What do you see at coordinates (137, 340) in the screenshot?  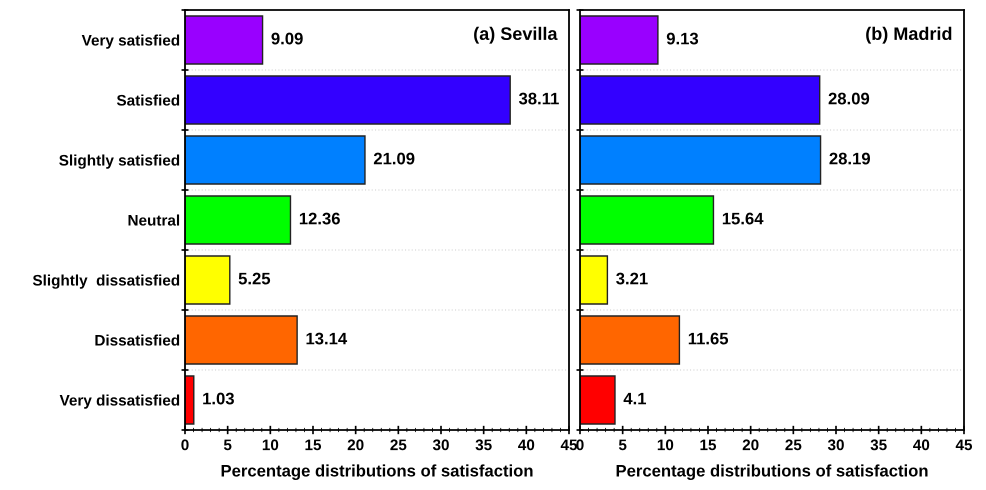 I see `y-tick-label: Dissatisfied` at bounding box center [137, 340].